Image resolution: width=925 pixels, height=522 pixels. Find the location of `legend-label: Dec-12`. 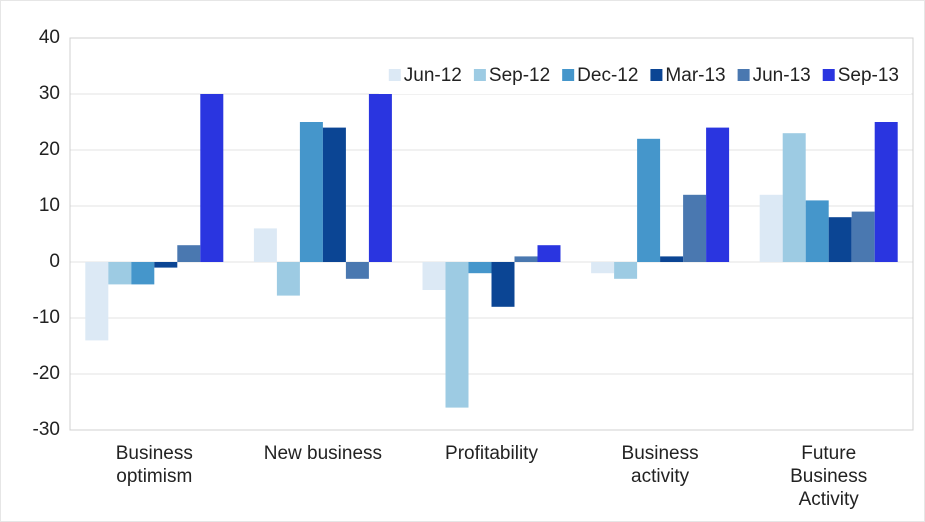

legend-label: Dec-12 is located at coordinates (607, 75).